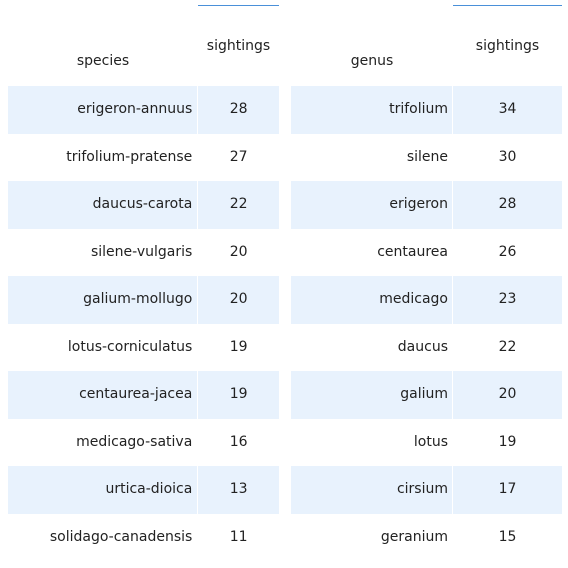 The height and width of the screenshot is (568, 568). Describe the element at coordinates (507, 157) in the screenshot. I see `sightings-cell: 30` at that location.